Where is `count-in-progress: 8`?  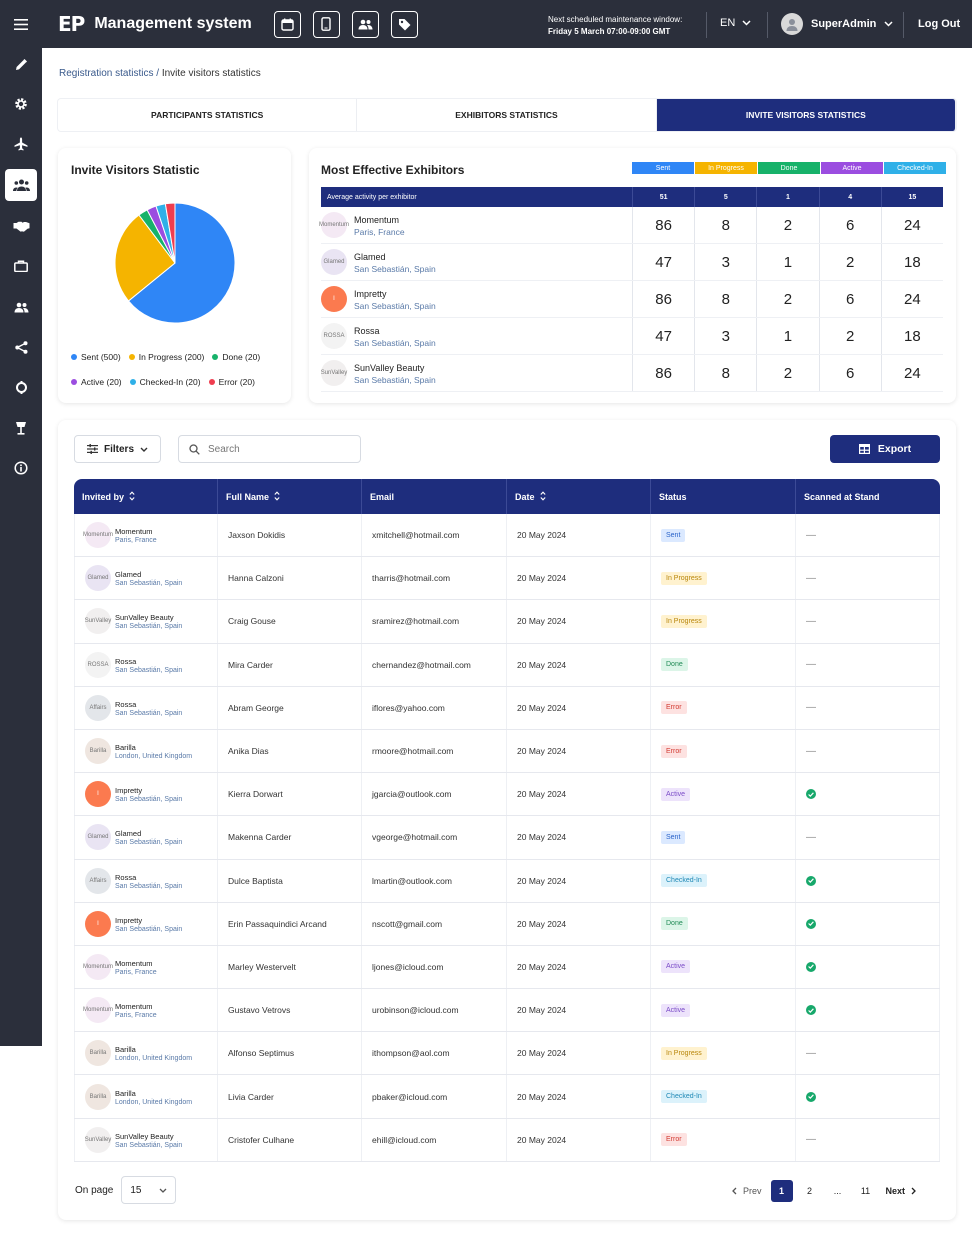
count-in-progress: 8 is located at coordinates (725, 299).